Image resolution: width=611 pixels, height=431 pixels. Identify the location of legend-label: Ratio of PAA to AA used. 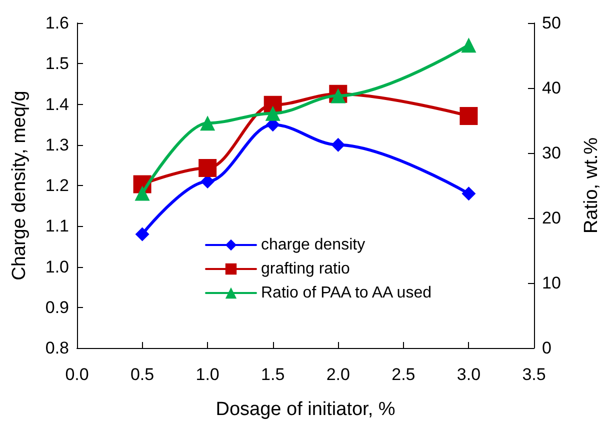
(346, 293).